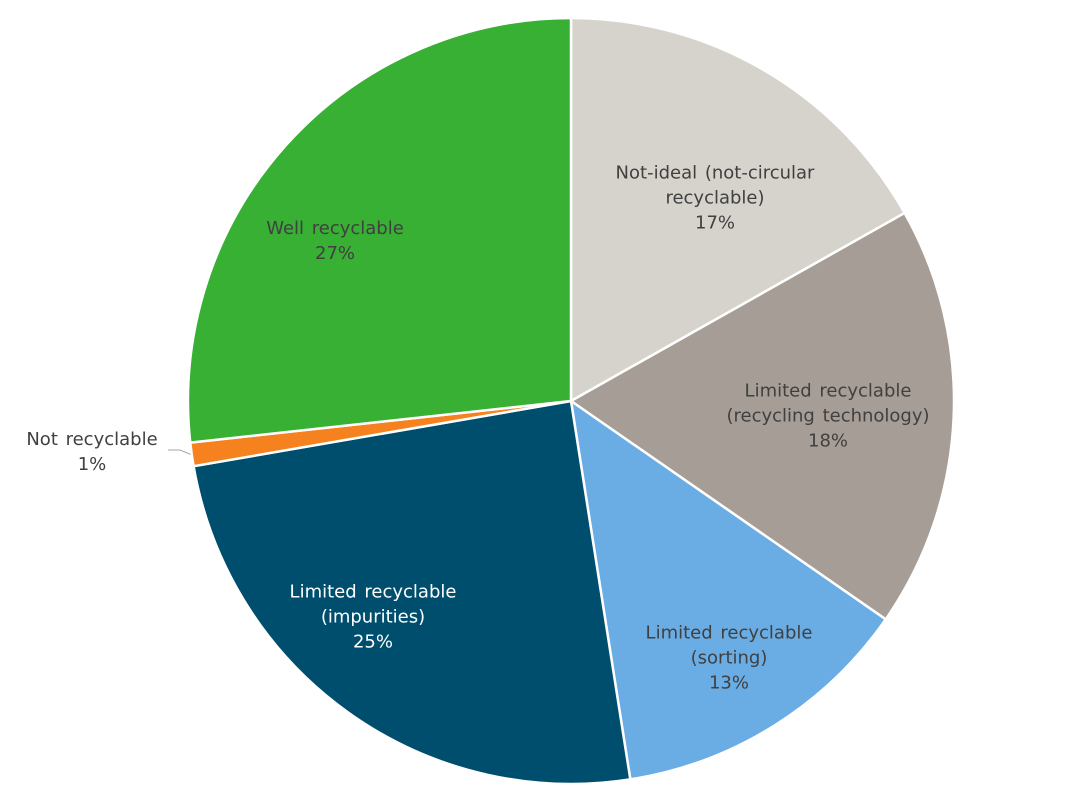  What do you see at coordinates (373, 604) in the screenshot?
I see `category-label: Limited recyclable (impurities)` at bounding box center [373, 604].